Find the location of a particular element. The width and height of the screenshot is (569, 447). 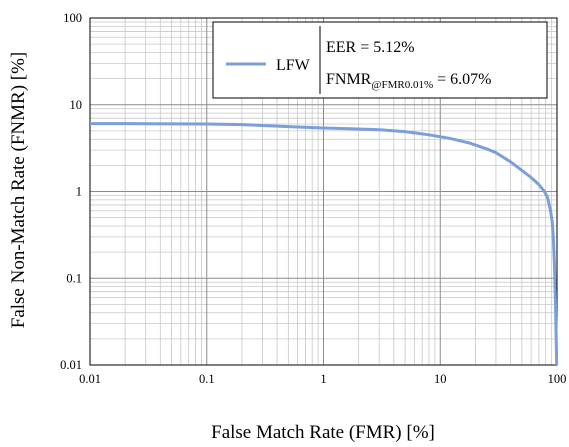

legend-box is located at coordinates (380, 60).